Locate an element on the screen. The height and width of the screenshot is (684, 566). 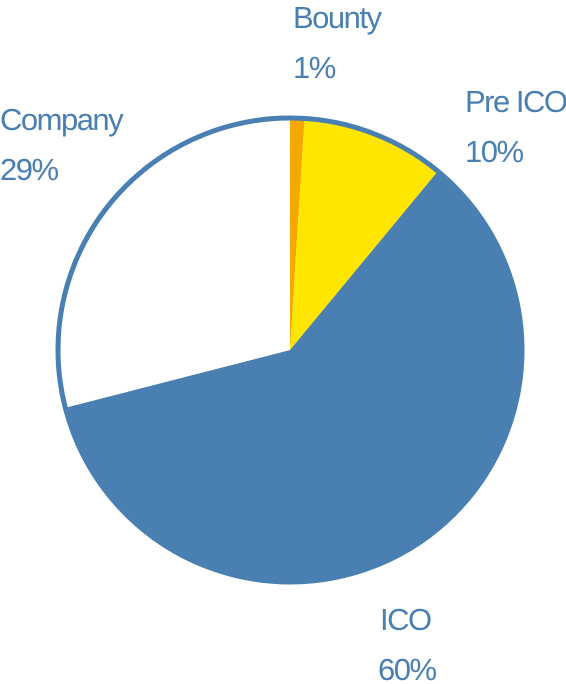
label-ico-name: ICO is located at coordinates (405, 619).